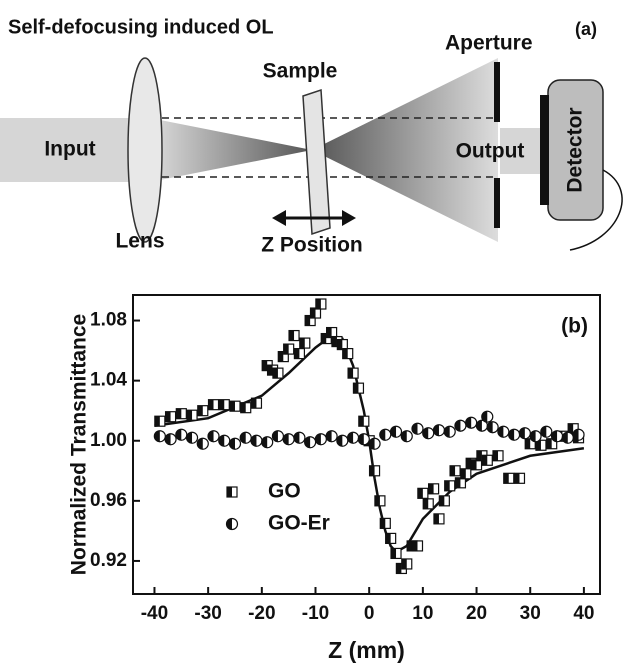 The image size is (630, 668). I want to click on legend-label: GO, so click(284, 491).